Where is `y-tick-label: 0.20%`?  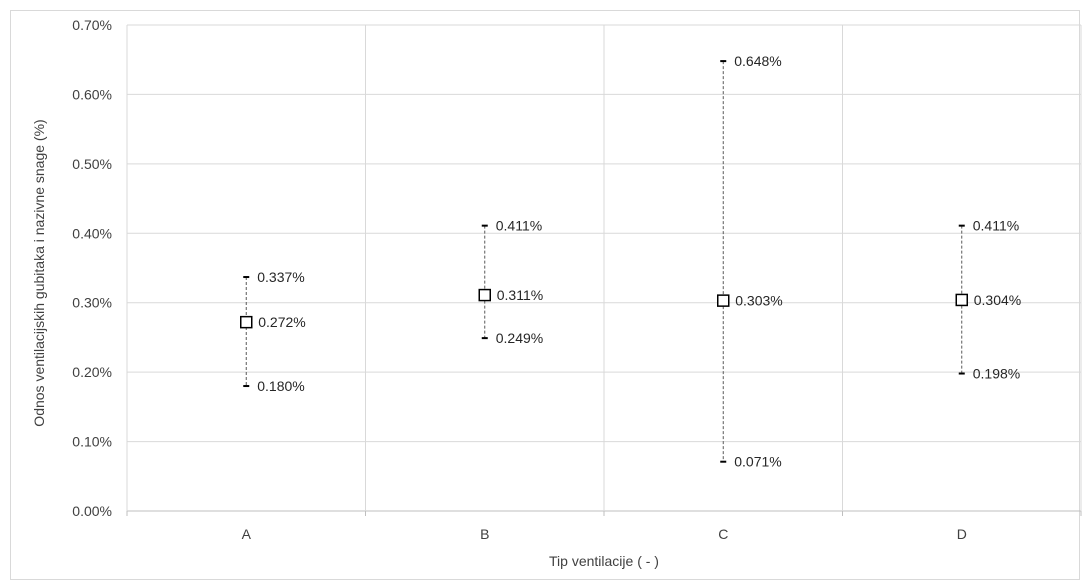
y-tick-label: 0.20% is located at coordinates (92, 372).